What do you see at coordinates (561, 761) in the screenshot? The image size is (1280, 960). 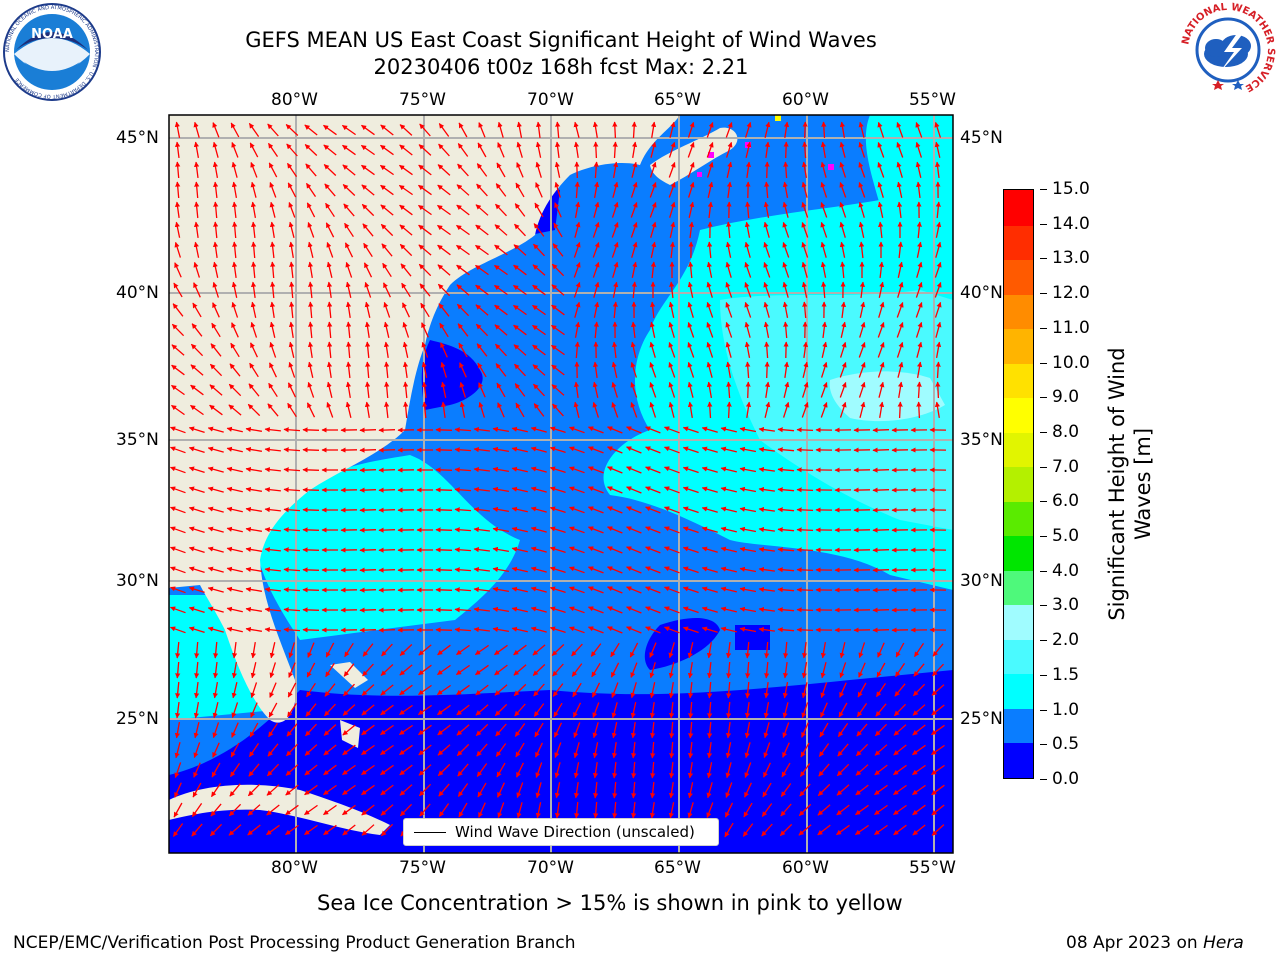 I see `wave-zone-0-0.5m-south` at bounding box center [561, 761].